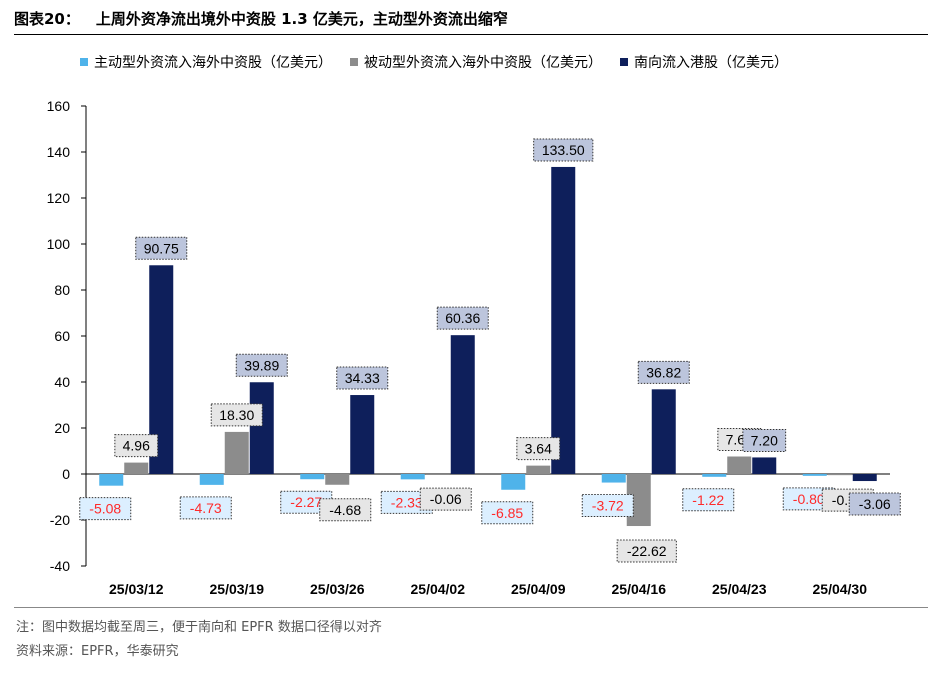 The width and height of the screenshot is (942, 674). Describe the element at coordinates (59, 244) in the screenshot. I see `y-tick-label: 100` at that location.